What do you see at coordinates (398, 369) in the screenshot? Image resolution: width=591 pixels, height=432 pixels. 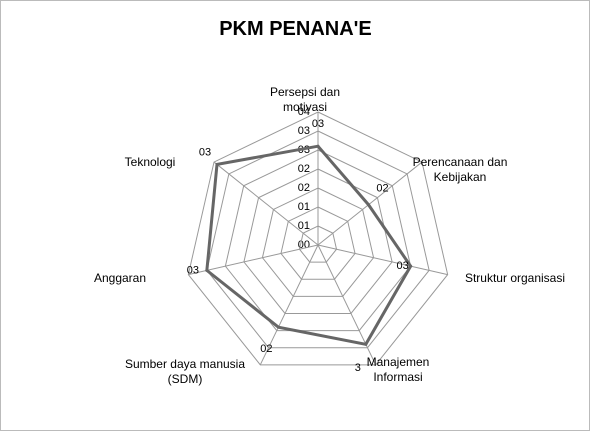 I see `category-label: Manajemen Informasi` at bounding box center [398, 369].